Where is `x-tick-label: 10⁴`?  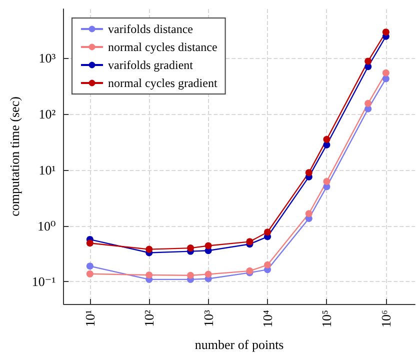
x-tick-label: 10⁴ is located at coordinates (268, 319).